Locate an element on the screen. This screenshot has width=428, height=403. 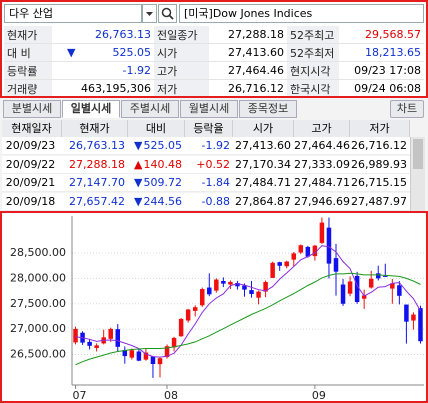
value: 09/23 17:08 is located at coordinates (381, 70).